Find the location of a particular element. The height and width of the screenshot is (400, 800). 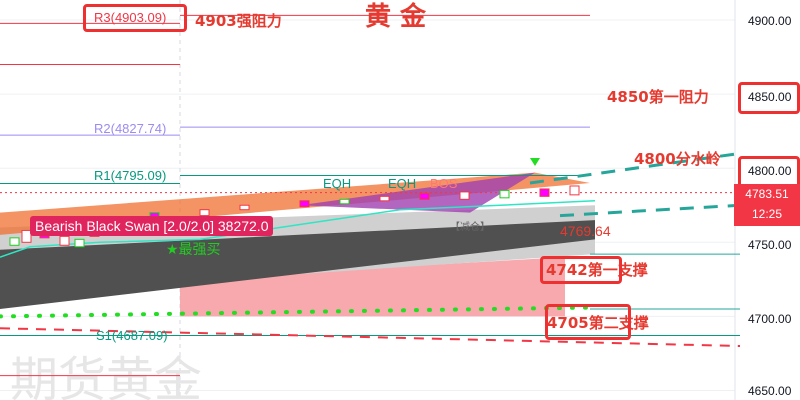

y-tick: 4700.00 is located at coordinates (770, 319).